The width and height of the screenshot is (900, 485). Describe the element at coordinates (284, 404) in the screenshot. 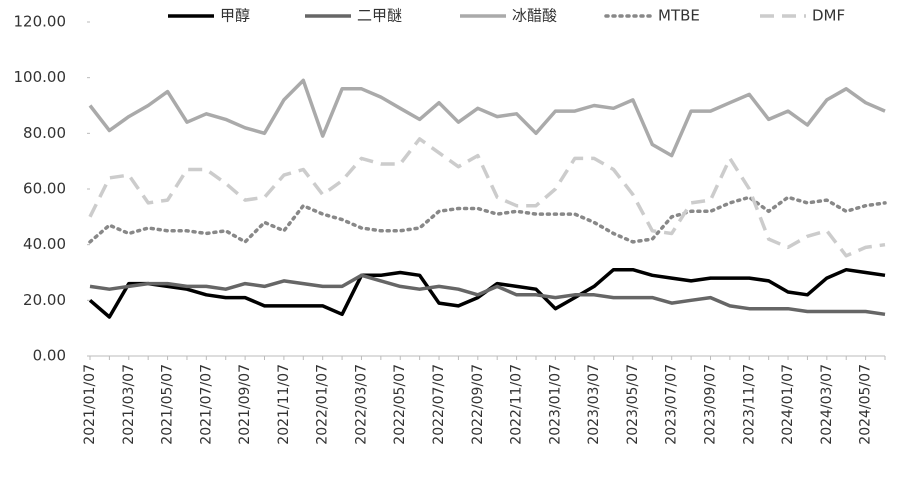

I see `x-tick-label: 2021/11/07` at that location.